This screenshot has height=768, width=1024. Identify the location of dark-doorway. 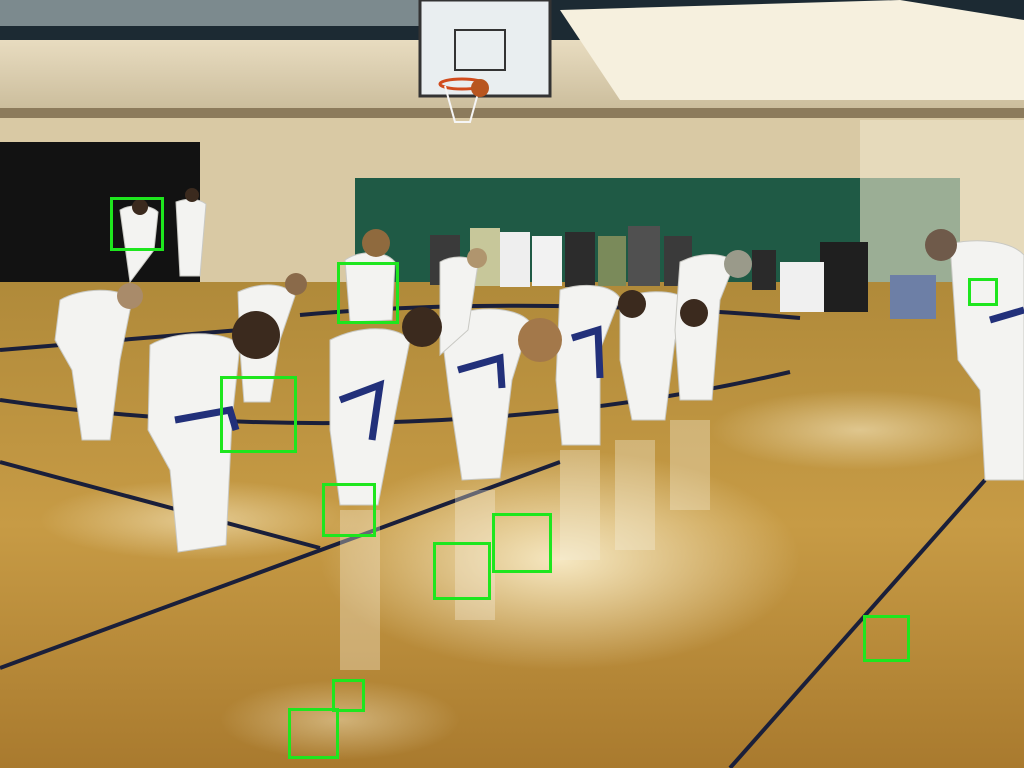
(100, 217).